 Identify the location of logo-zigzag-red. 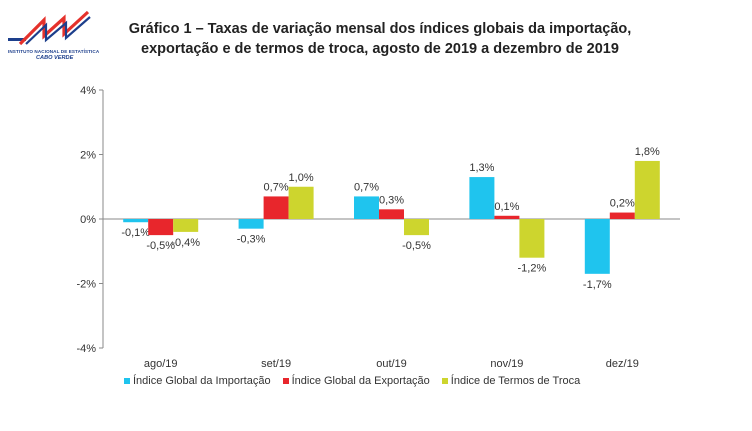
(54, 28).